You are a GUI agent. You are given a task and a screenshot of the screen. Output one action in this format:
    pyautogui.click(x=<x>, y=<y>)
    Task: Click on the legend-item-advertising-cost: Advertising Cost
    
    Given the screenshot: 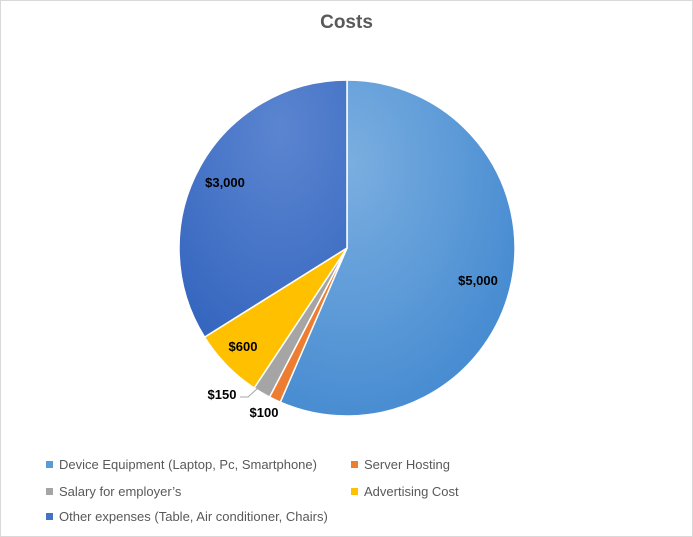 What is the action you would take?
    pyautogui.click(x=405, y=491)
    